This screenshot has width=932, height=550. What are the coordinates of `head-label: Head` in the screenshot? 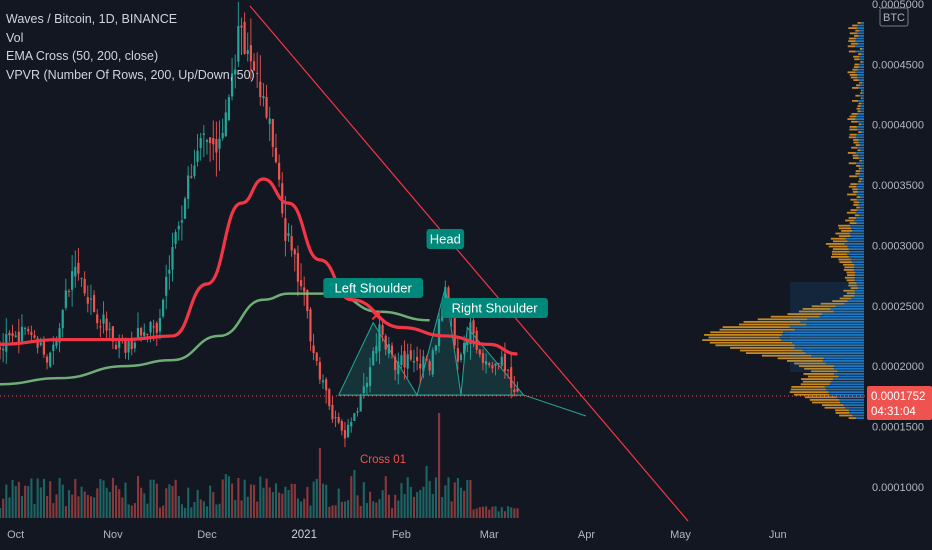 It's located at (445, 239).